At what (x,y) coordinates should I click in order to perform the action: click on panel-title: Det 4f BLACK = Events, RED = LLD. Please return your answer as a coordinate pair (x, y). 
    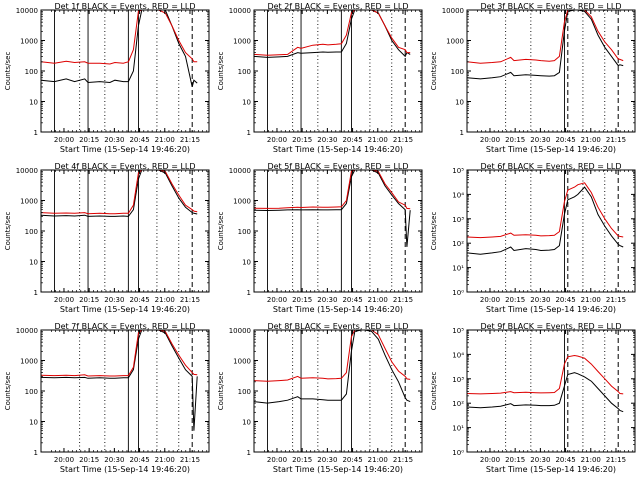
    Looking at the image, I should click on (124, 166).